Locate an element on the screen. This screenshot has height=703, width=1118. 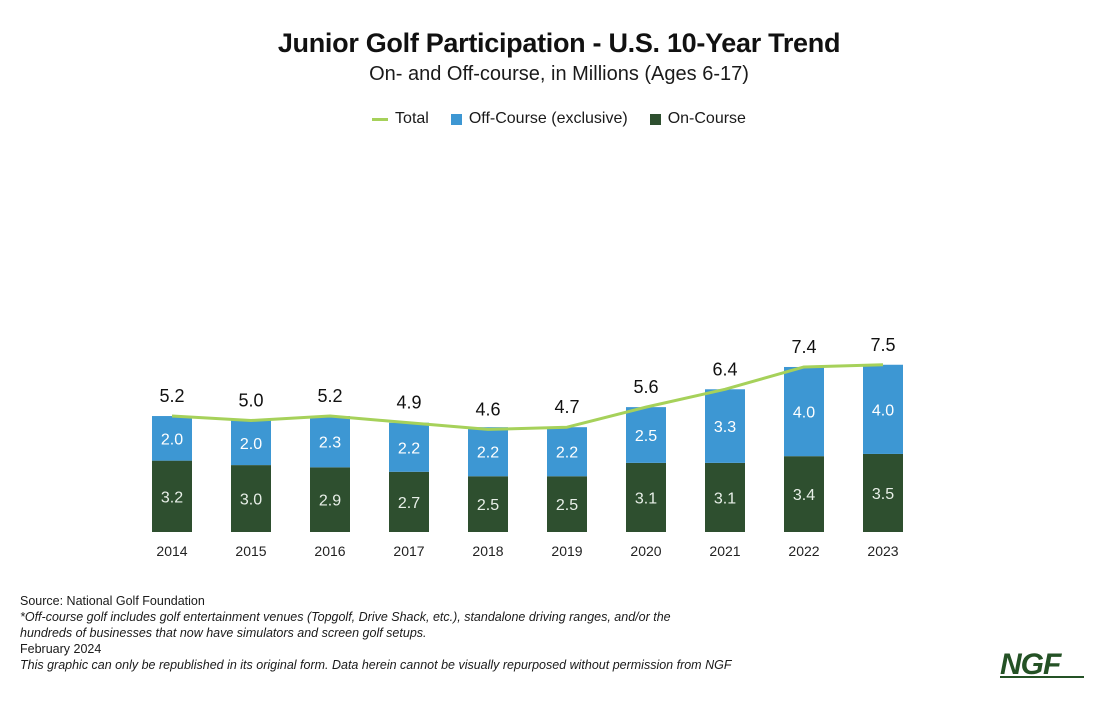
bar-off-course-2023 is located at coordinates (883, 409).